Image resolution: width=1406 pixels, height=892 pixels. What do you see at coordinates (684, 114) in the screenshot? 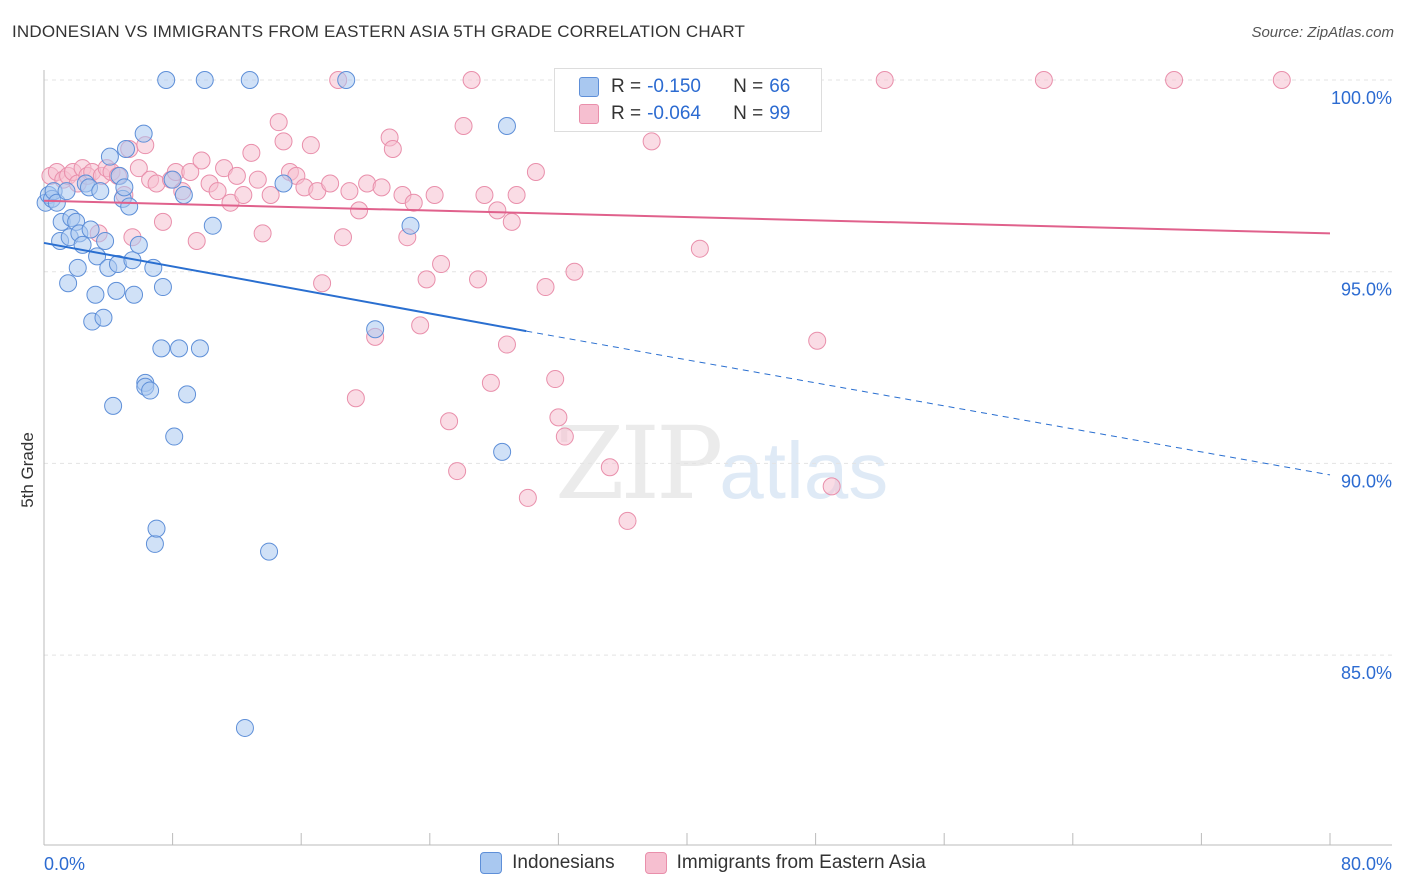
I see `legend-row-immigrants: R = -0.064 N = 99` at bounding box center [684, 114].